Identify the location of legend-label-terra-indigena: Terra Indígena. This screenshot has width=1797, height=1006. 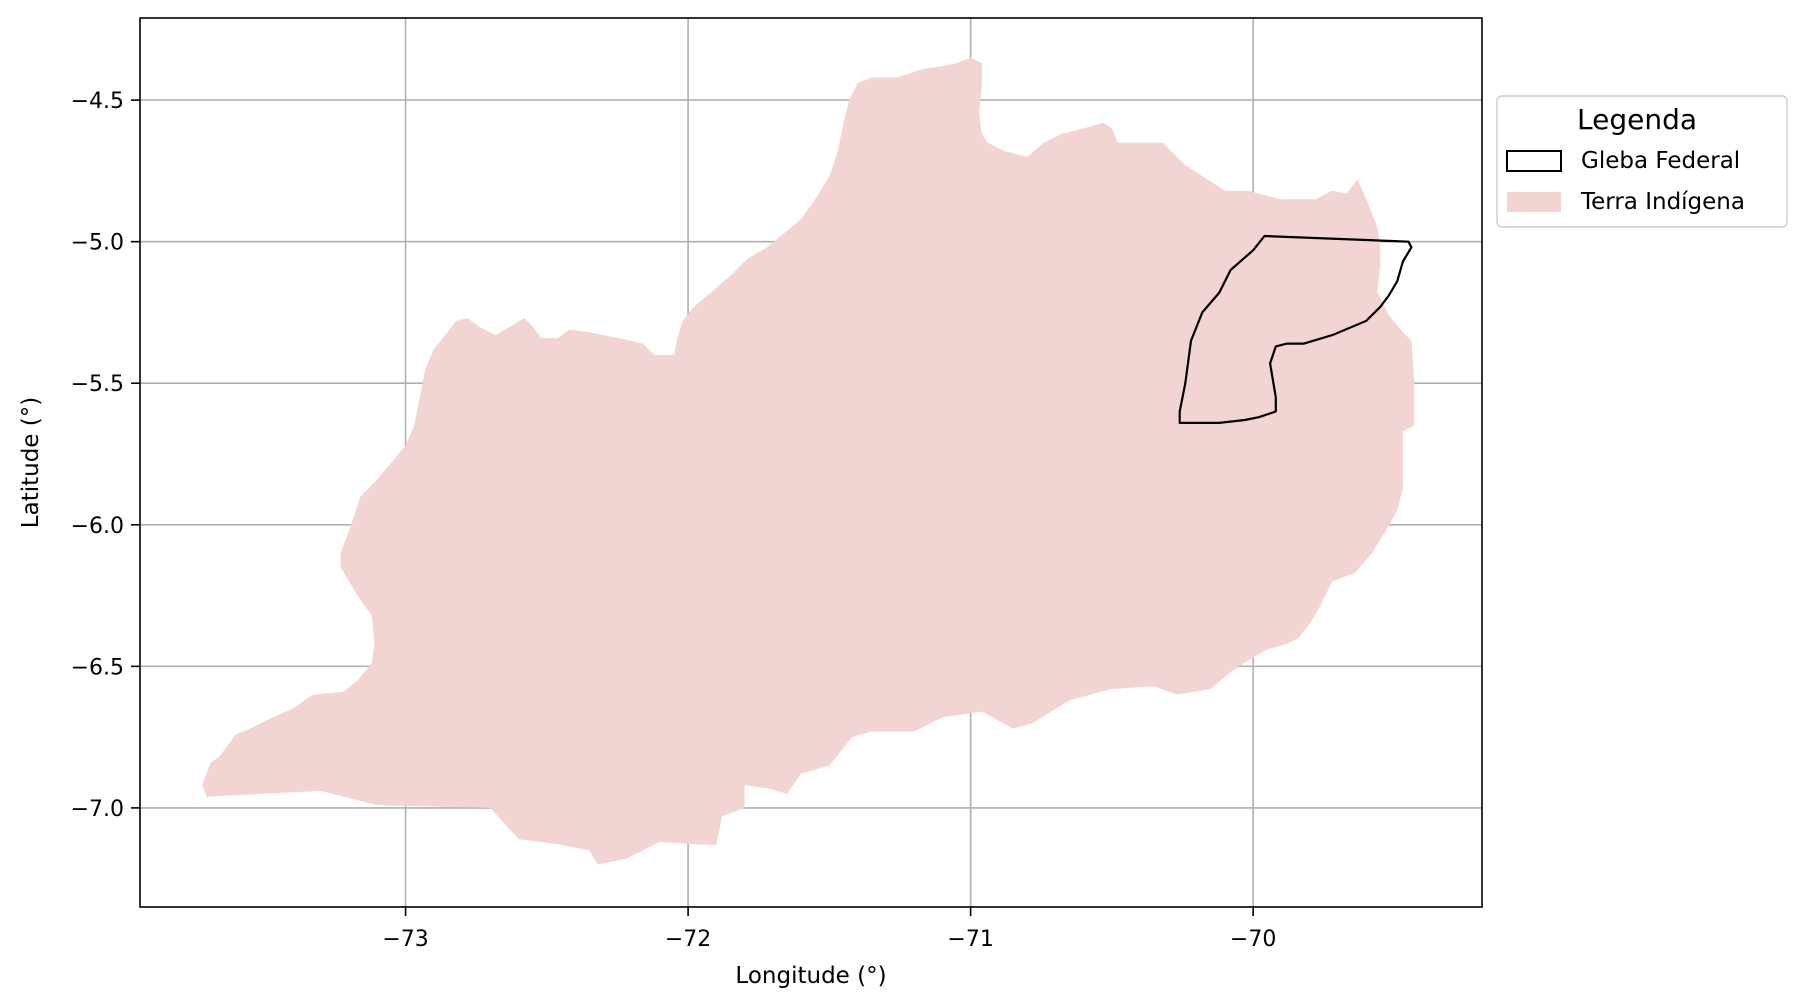
(1662, 202).